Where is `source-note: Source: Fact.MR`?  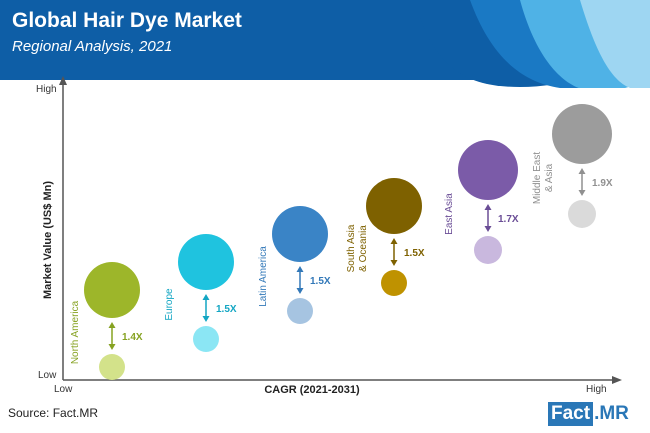 source-note: Source: Fact.MR is located at coordinates (53, 413).